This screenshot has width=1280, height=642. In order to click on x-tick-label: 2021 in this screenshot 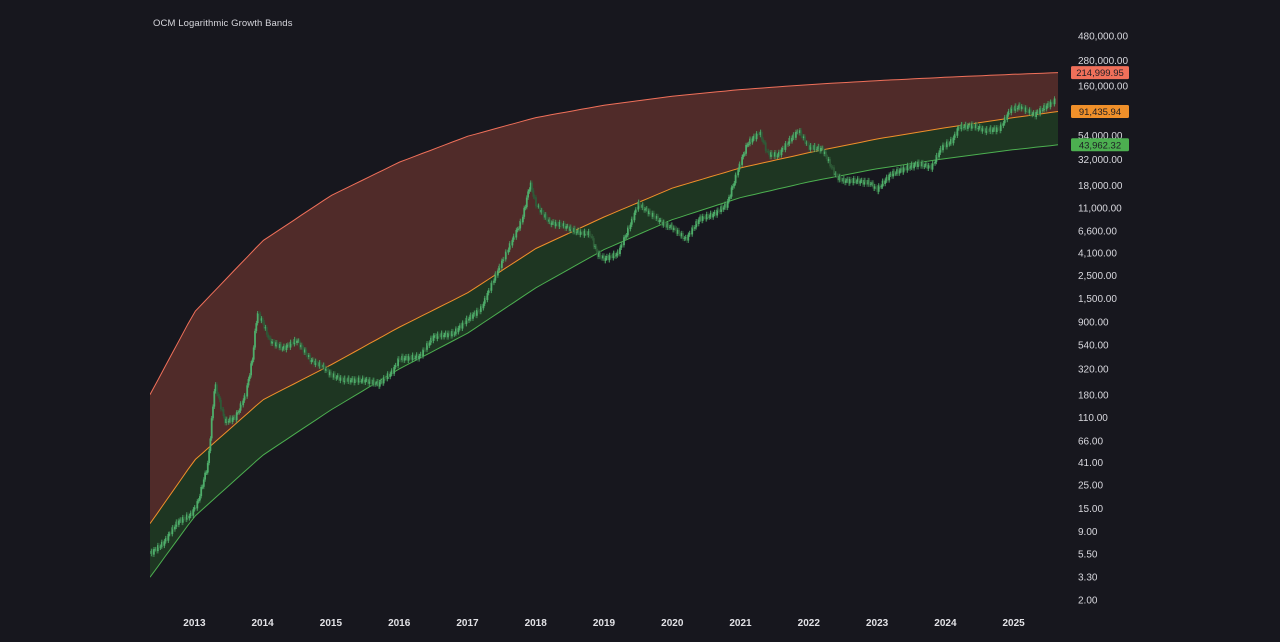, I will do `click(740, 623)`.